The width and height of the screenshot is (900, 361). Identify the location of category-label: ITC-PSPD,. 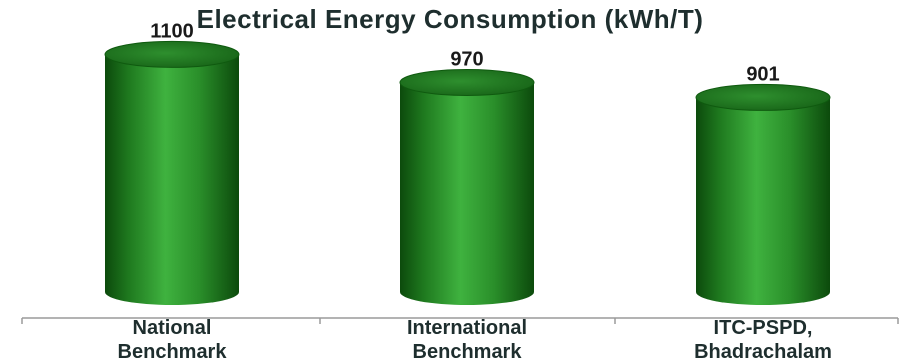
(763, 328).